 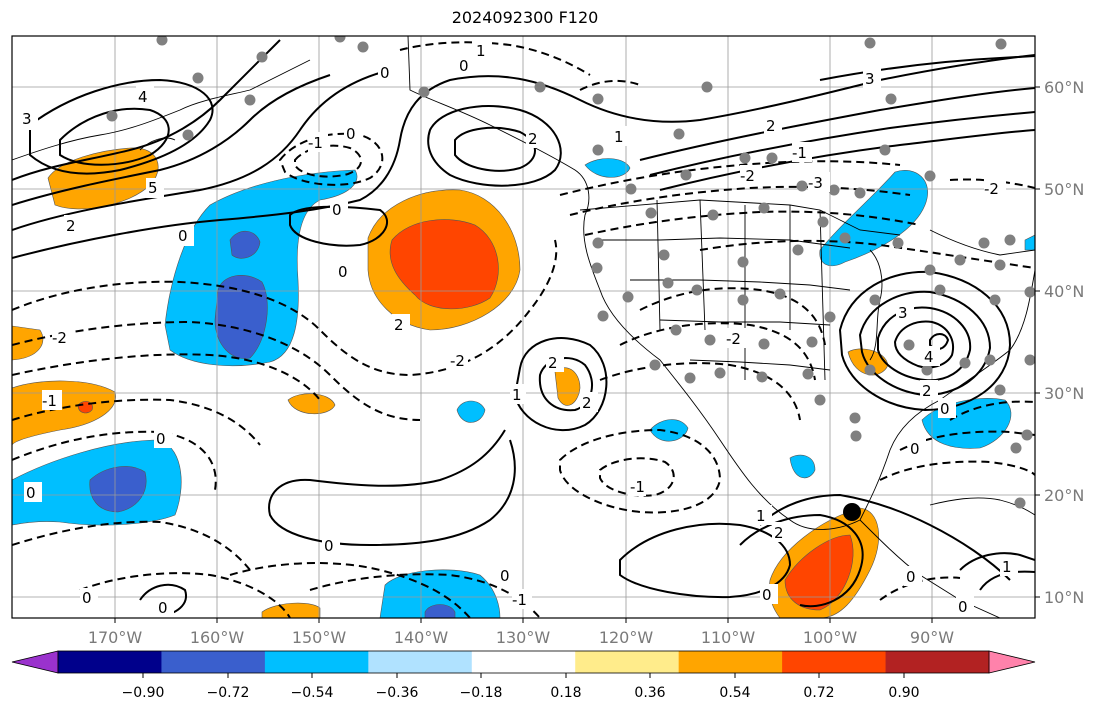 I want to click on colorbar-tick-label: −0.36, so click(x=397, y=693).